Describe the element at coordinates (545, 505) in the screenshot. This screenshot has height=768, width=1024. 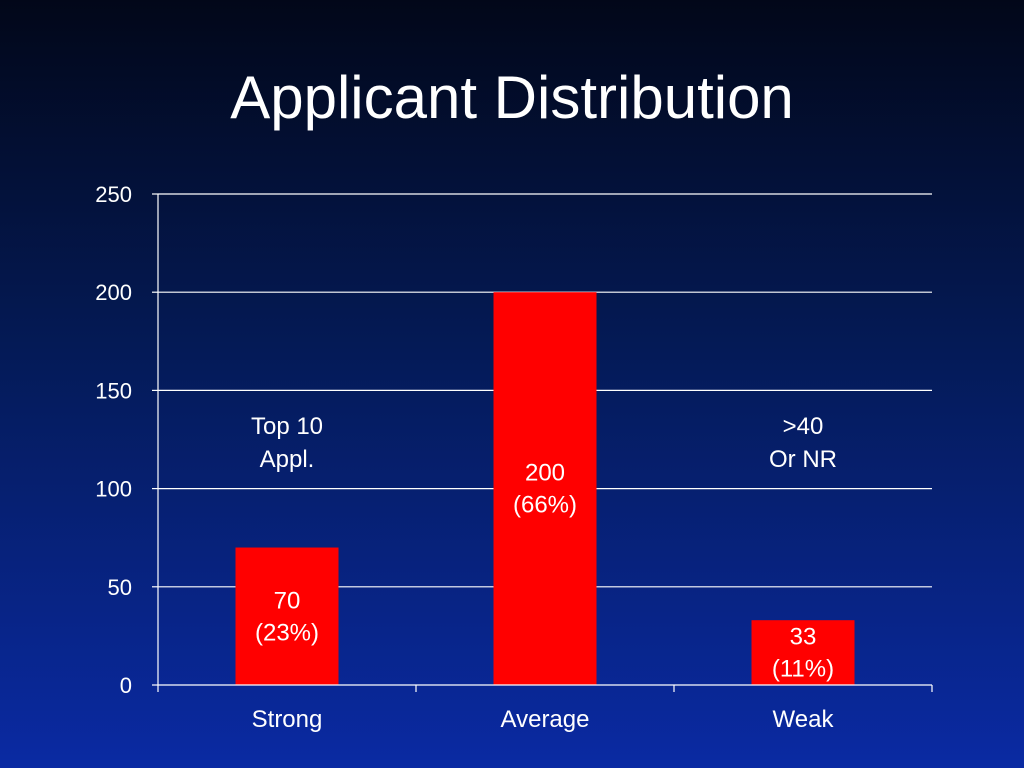
I see `data-label: (66%)` at that location.